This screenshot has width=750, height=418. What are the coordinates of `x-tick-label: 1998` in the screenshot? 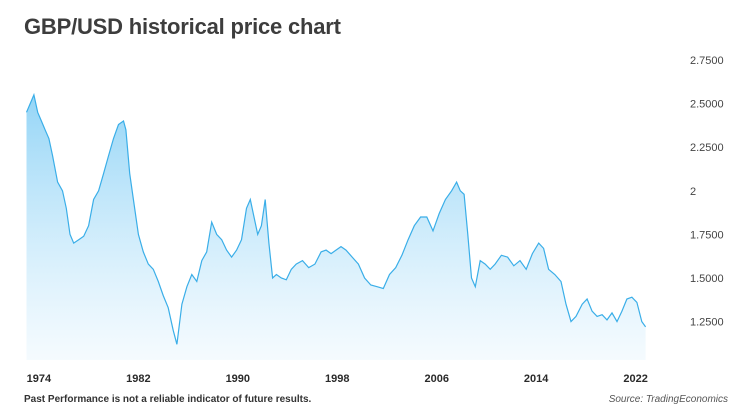 It's located at (337, 379).